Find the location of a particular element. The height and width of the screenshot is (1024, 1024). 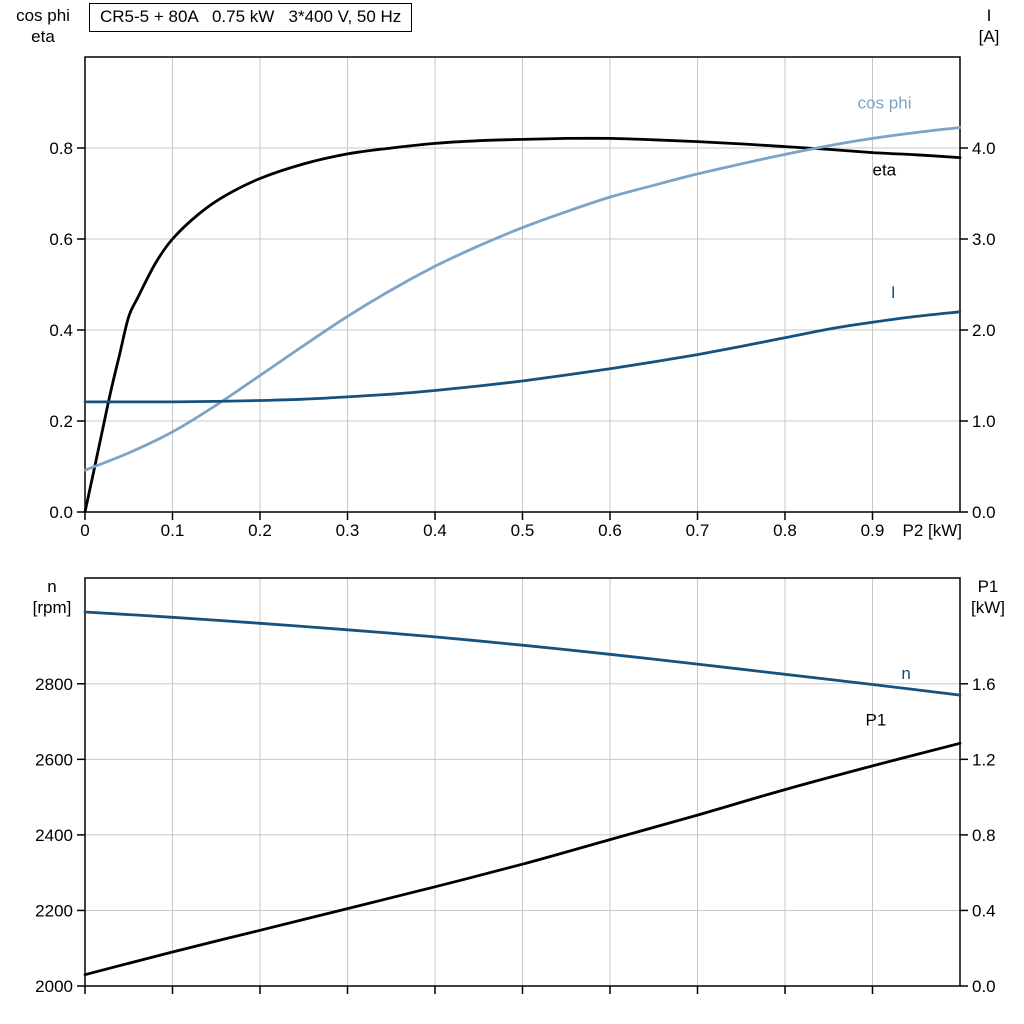

svg-text: P2 [kW] is located at coordinates (932, 530).